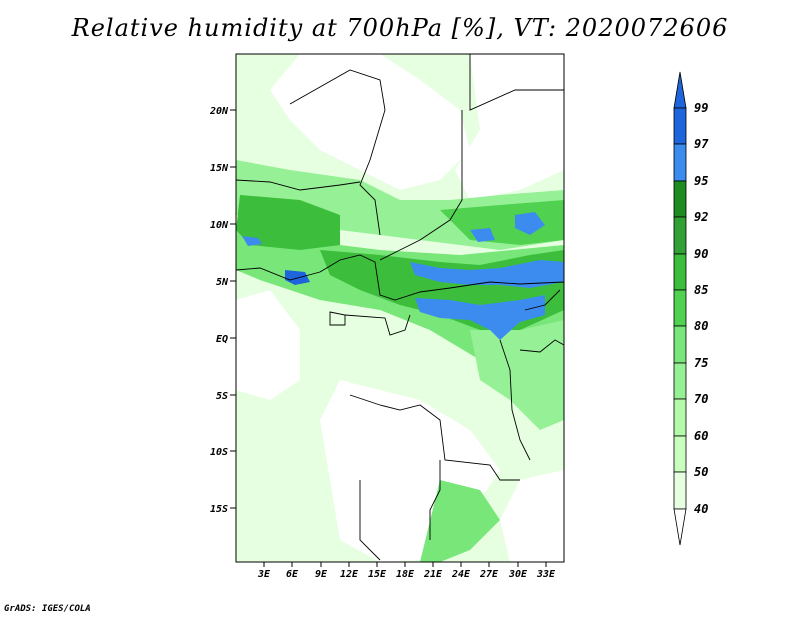  Describe the element at coordinates (349, 574) in the screenshot. I see `lon-label: 12E` at that location.